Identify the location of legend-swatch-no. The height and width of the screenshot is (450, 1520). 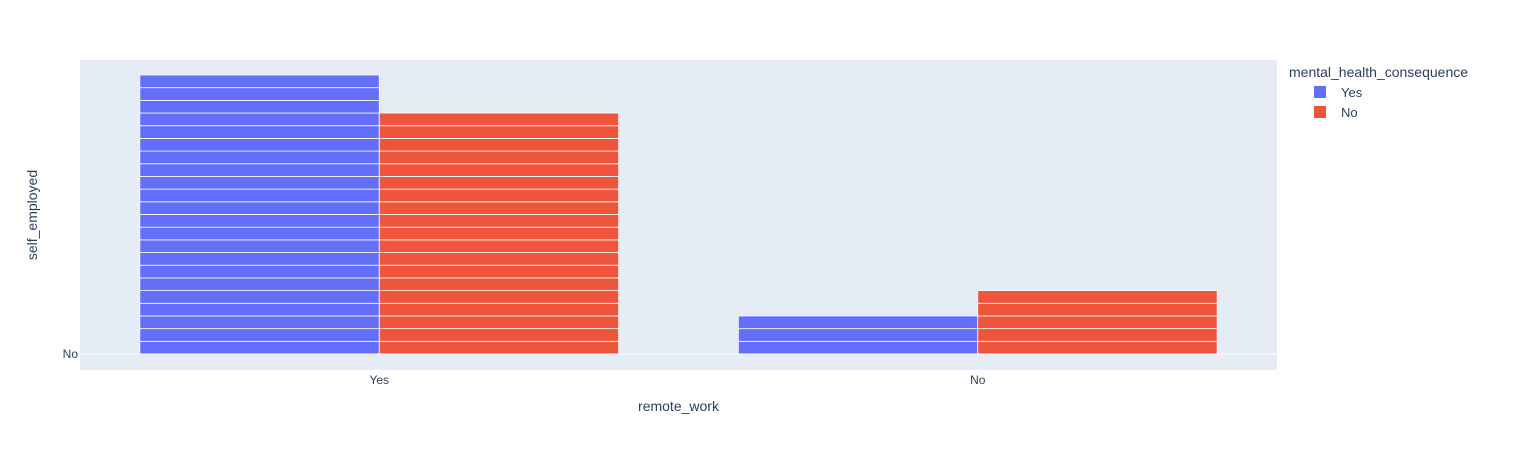
(1320, 112).